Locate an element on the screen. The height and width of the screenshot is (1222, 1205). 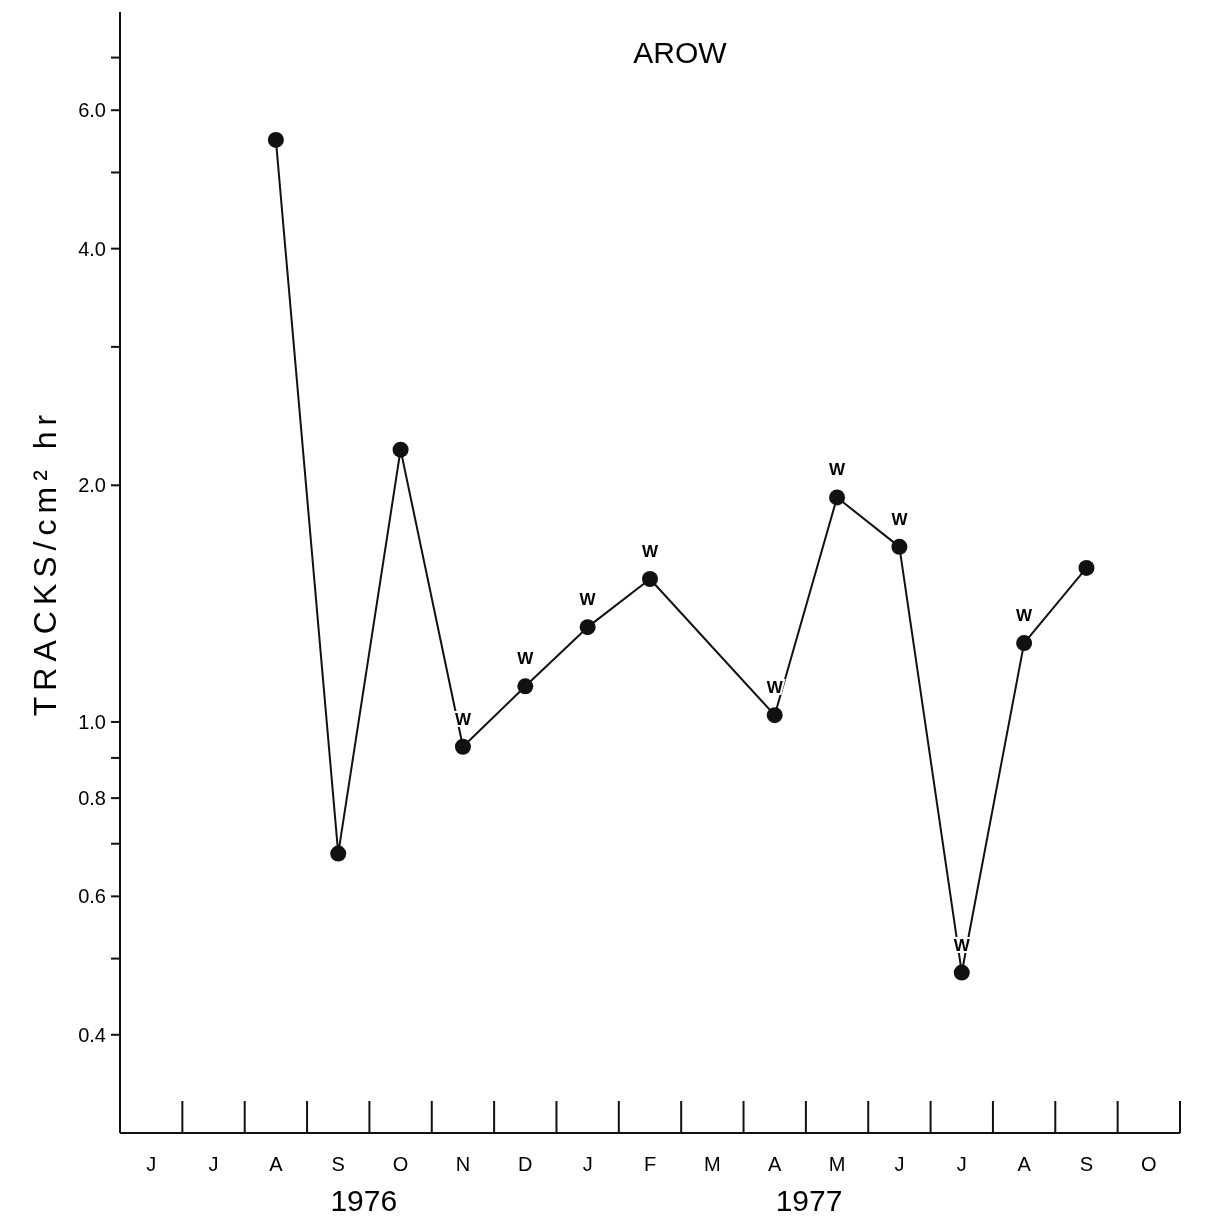
text: 1977 is located at coordinates (809, 1200).